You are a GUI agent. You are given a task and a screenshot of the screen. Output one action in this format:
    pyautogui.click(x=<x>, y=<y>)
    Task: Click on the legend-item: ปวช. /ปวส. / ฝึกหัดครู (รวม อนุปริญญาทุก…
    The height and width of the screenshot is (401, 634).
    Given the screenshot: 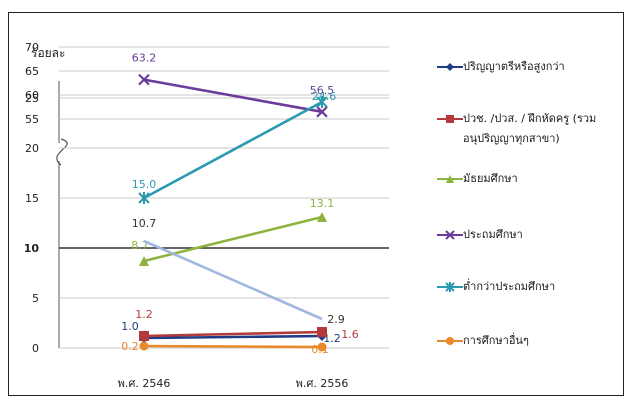 What is the action you would take?
    pyautogui.click(x=535, y=129)
    